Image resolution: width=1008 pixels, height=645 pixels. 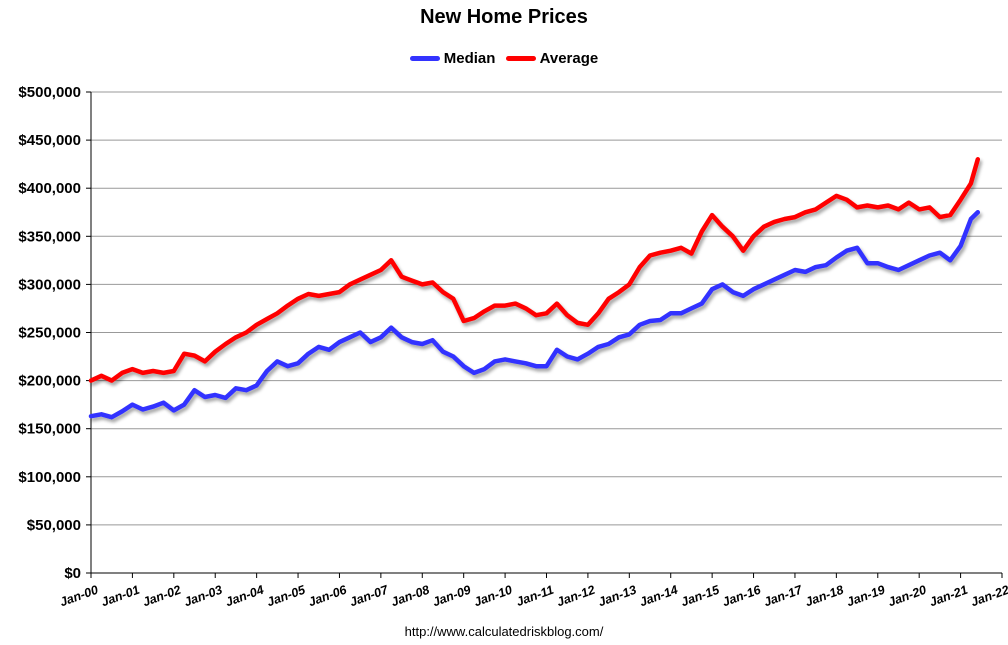 What do you see at coordinates (72, 573) in the screenshot?
I see `y-tick-label: $0` at bounding box center [72, 573].